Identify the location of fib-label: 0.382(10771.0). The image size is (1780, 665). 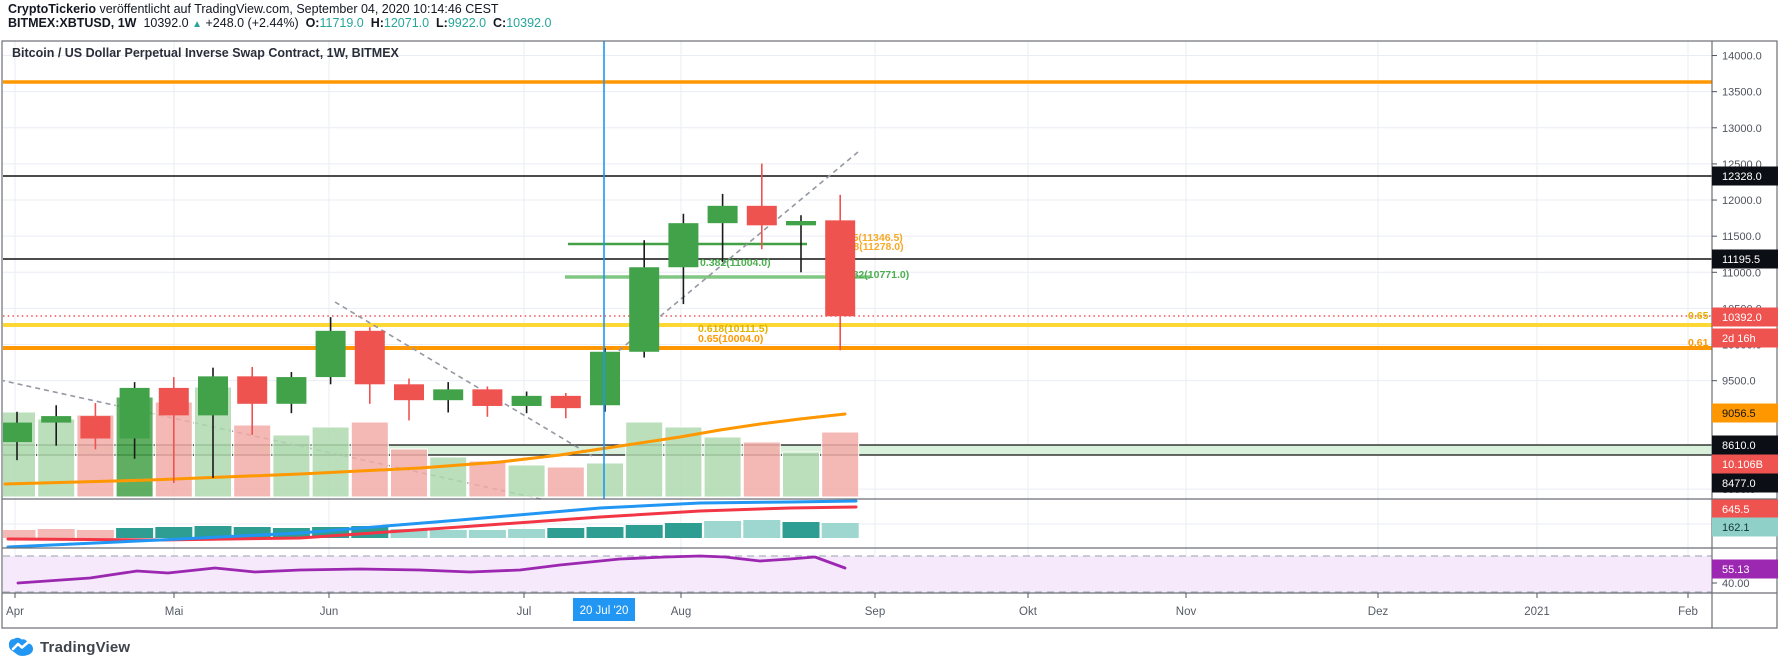
(873, 275).